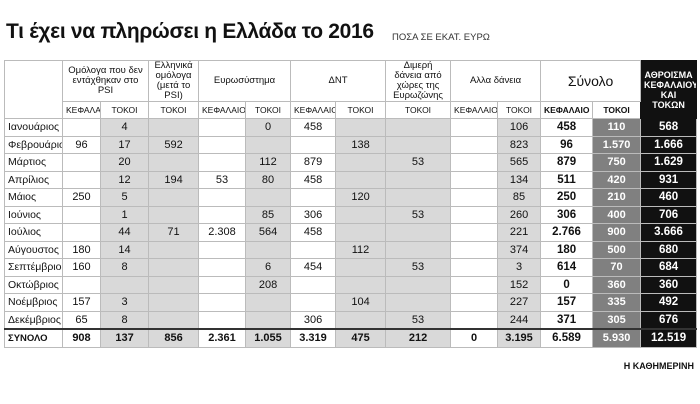 This screenshot has height=404, width=700. What do you see at coordinates (124, 338) in the screenshot?
I see `cell: 137` at bounding box center [124, 338].